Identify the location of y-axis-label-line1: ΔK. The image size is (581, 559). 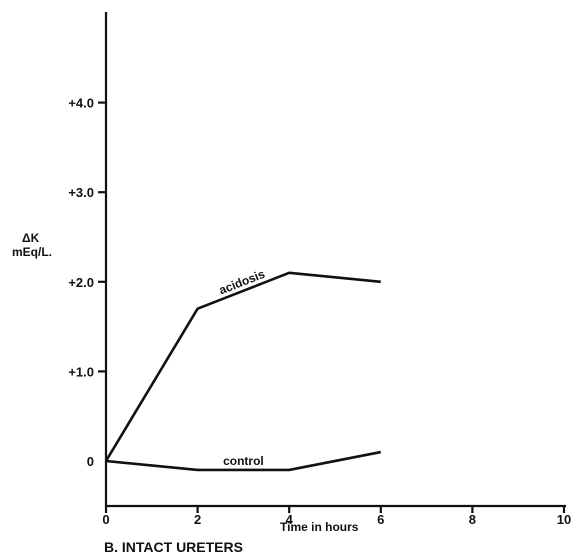
(31, 238).